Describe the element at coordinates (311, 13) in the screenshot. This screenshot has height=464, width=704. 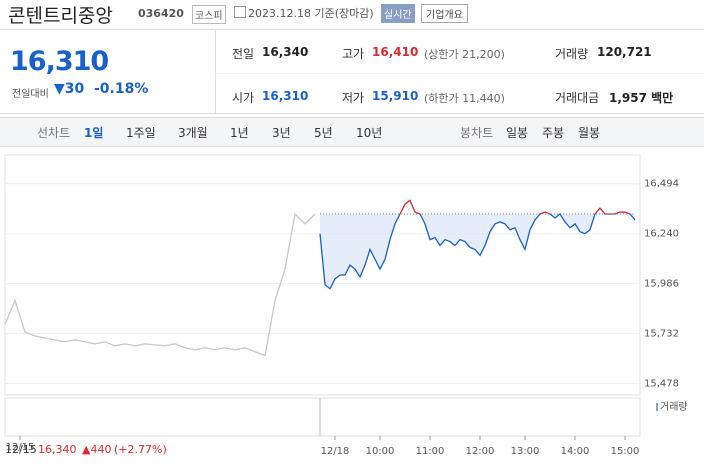
I see `as-of-date: 2023.12.18 기준(장마감)` at that location.